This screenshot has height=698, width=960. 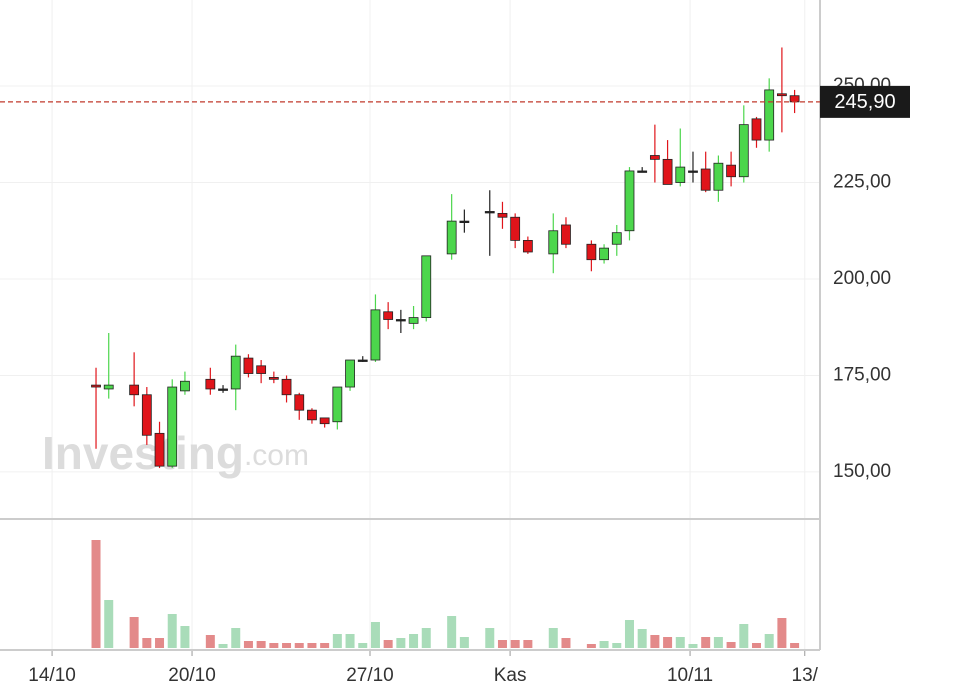 What do you see at coordinates (276, 455) in the screenshot?
I see `watermark-suffix: .com` at bounding box center [276, 455].